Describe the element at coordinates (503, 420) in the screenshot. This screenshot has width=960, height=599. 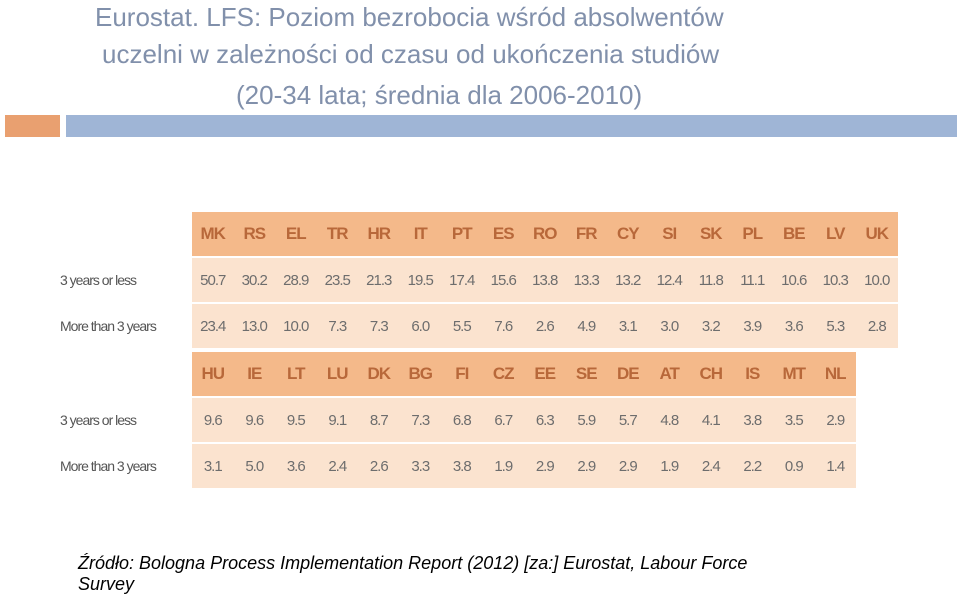
I see `cell-value: 6.7` at that location.